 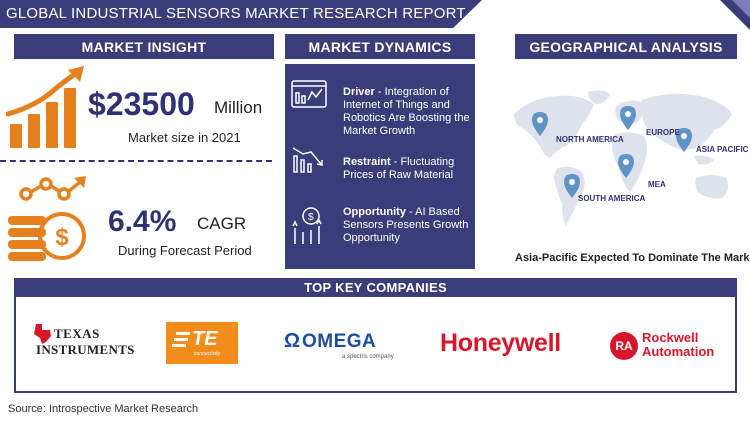 I want to click on omega-text: OMEGA, so click(x=339, y=341).